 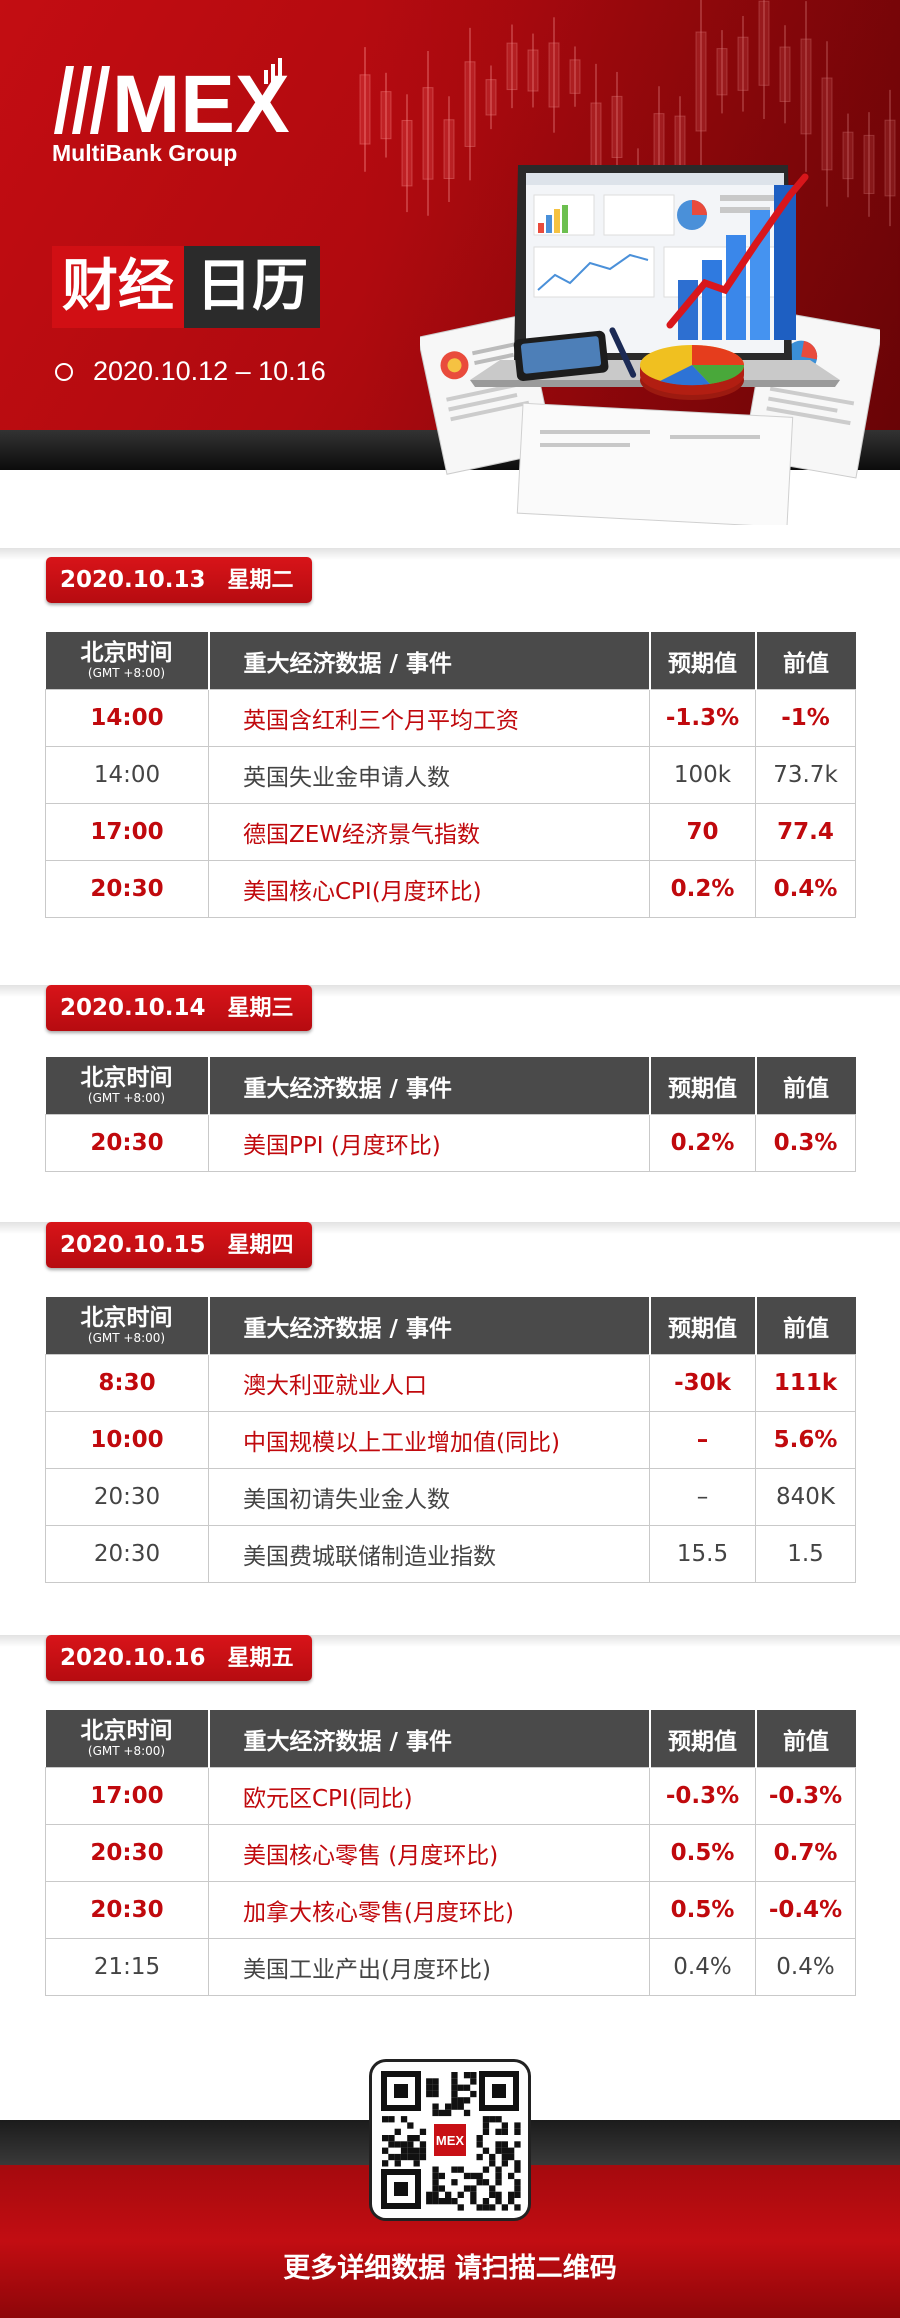 What do you see at coordinates (260, 1658) in the screenshot?
I see `weekday-label: 星期五` at bounding box center [260, 1658].